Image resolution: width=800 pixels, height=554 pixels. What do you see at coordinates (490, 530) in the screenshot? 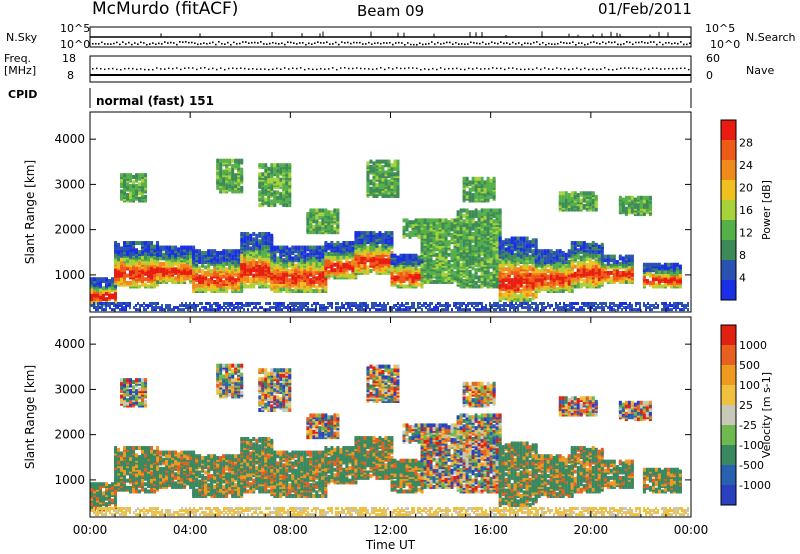
I see `x-tick-label: 16:00` at bounding box center [490, 530].